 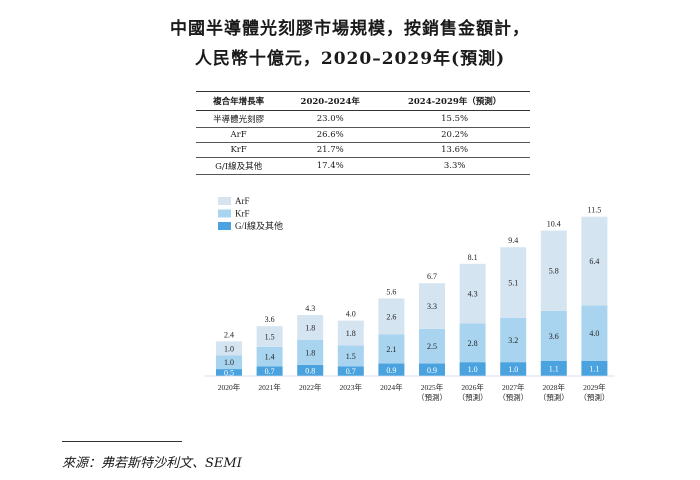 I want to click on bar-value-label: 2.1, so click(x=391, y=349).